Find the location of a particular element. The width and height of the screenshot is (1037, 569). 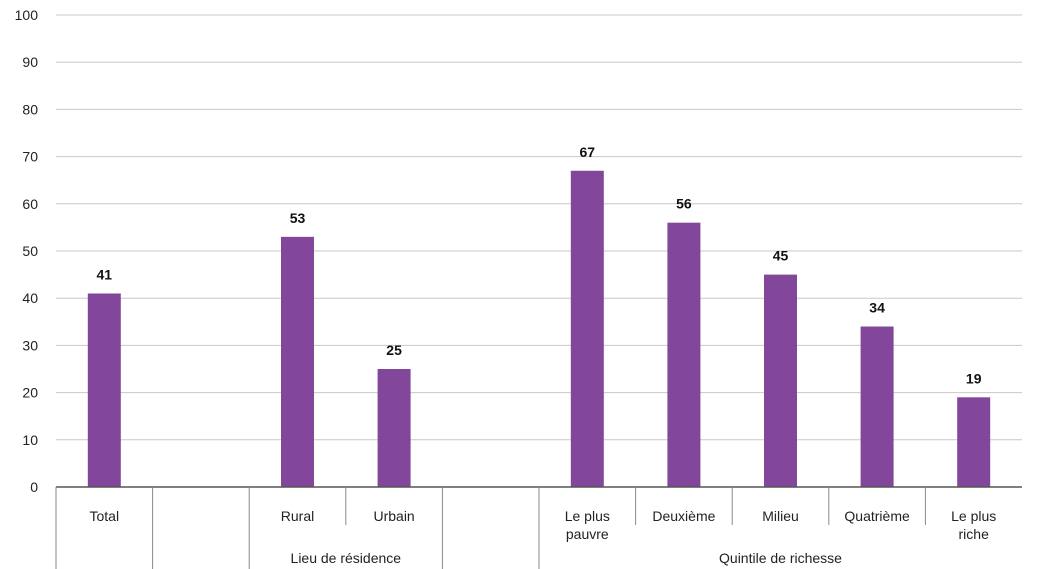

data-label: 41 is located at coordinates (105, 274).